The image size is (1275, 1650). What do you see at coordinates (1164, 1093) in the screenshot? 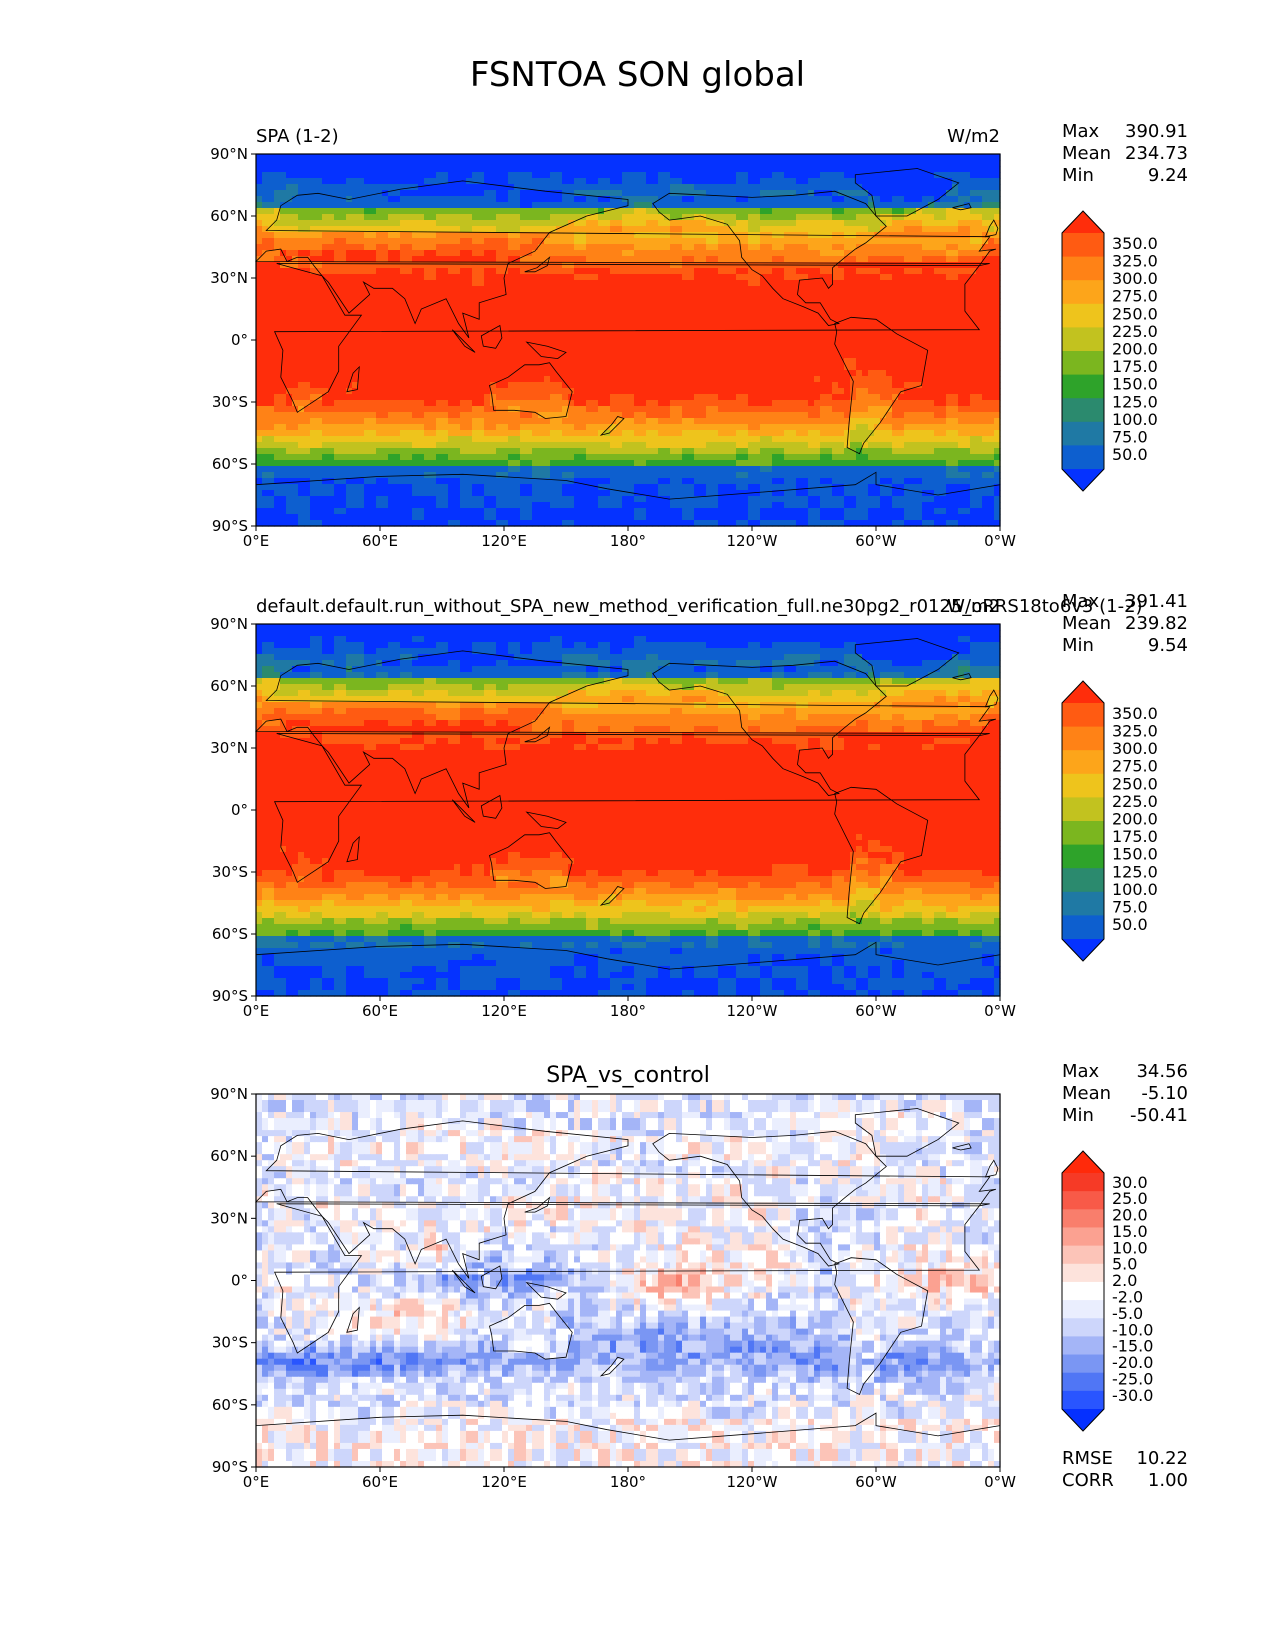
I see `stat-value: -5.10` at bounding box center [1164, 1093].